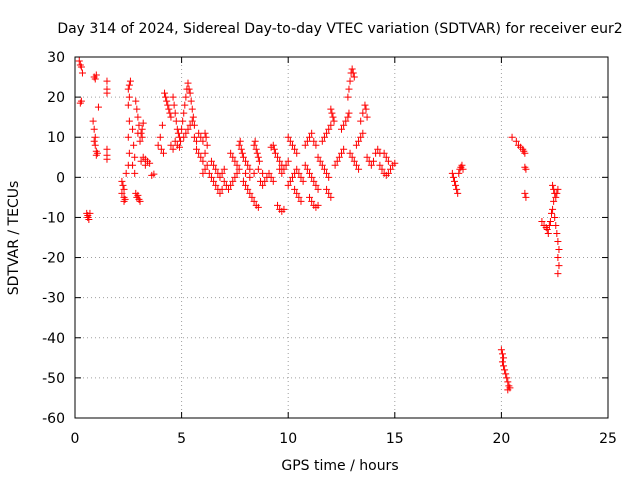  What do you see at coordinates (60, 178) in the screenshot?
I see `y-tick-label: 0` at bounding box center [60, 178].